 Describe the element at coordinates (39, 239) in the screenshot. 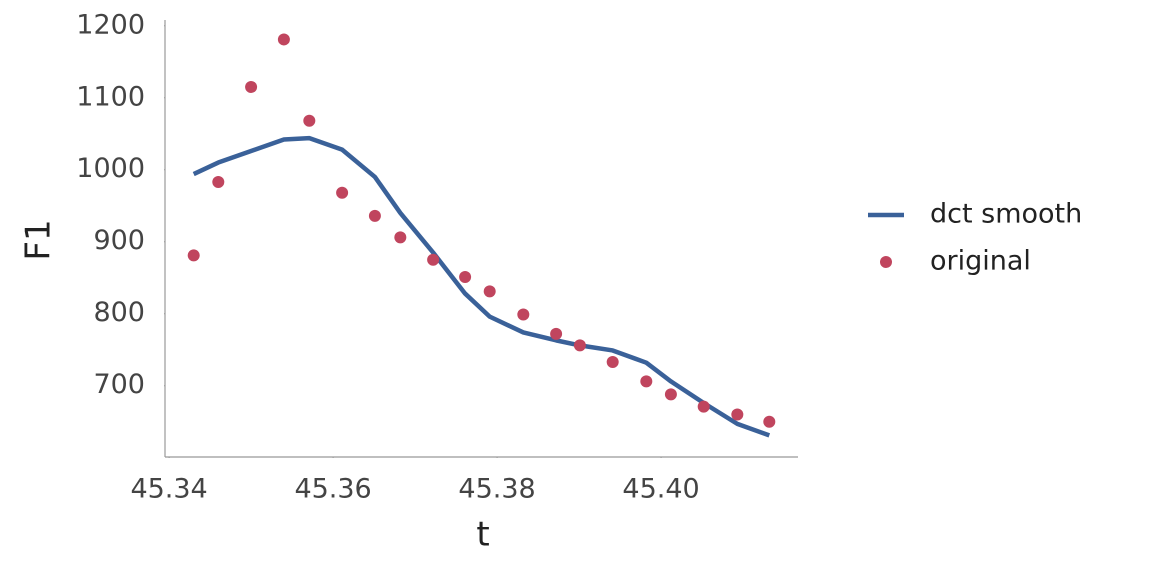

I see `y-axis-label: F1` at that location.